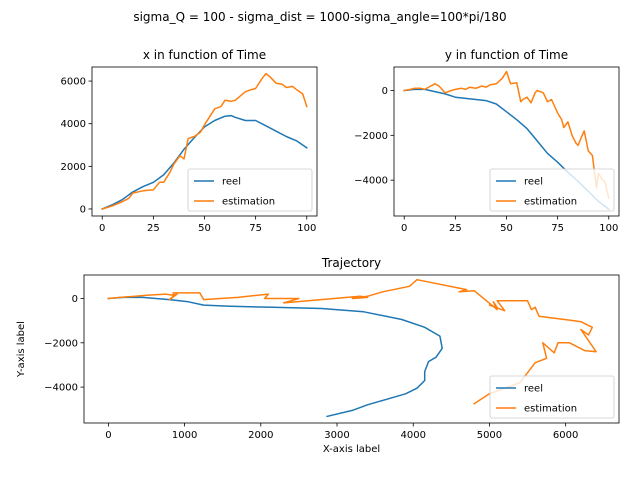 Image resolution: width=640 pixels, height=480 pixels. Describe the element at coordinates (336, 435) in the screenshot. I see `traj-xtick-label: 3000` at that location.